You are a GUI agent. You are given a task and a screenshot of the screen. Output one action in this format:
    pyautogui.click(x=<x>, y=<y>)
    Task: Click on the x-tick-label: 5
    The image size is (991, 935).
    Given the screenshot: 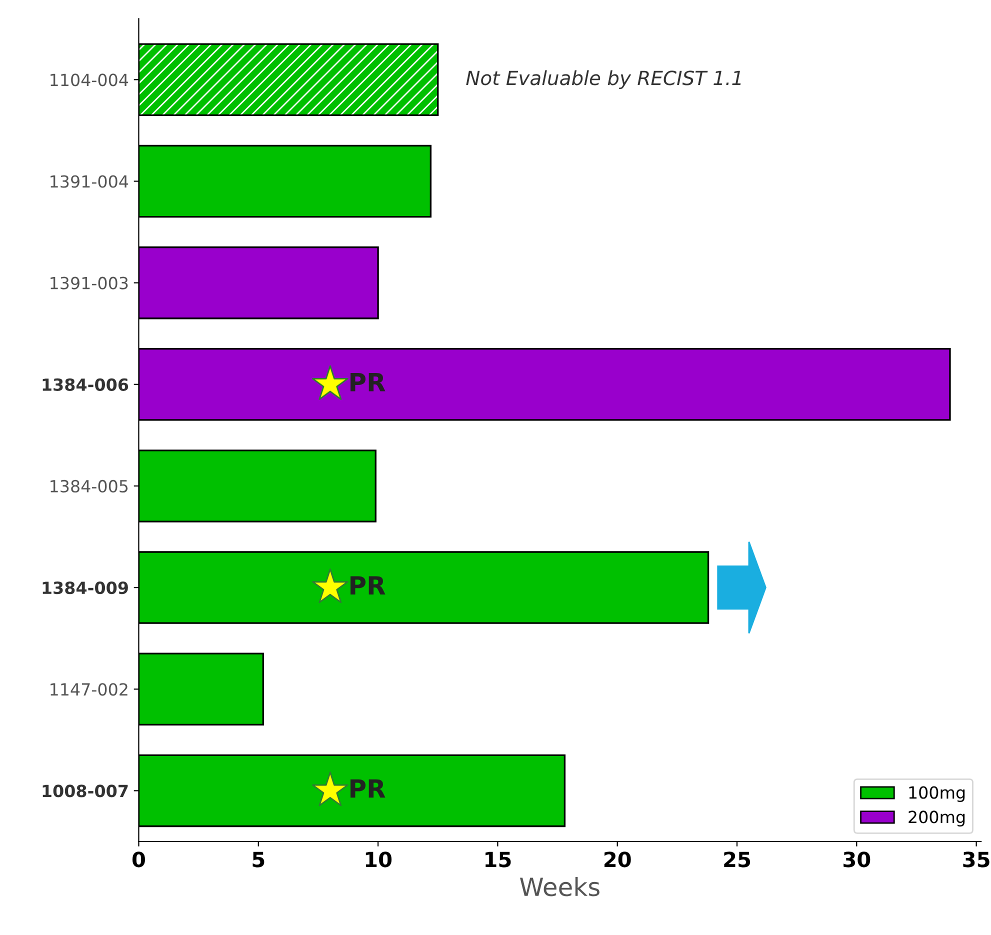 What is the action you would take?
    pyautogui.click(x=258, y=860)
    